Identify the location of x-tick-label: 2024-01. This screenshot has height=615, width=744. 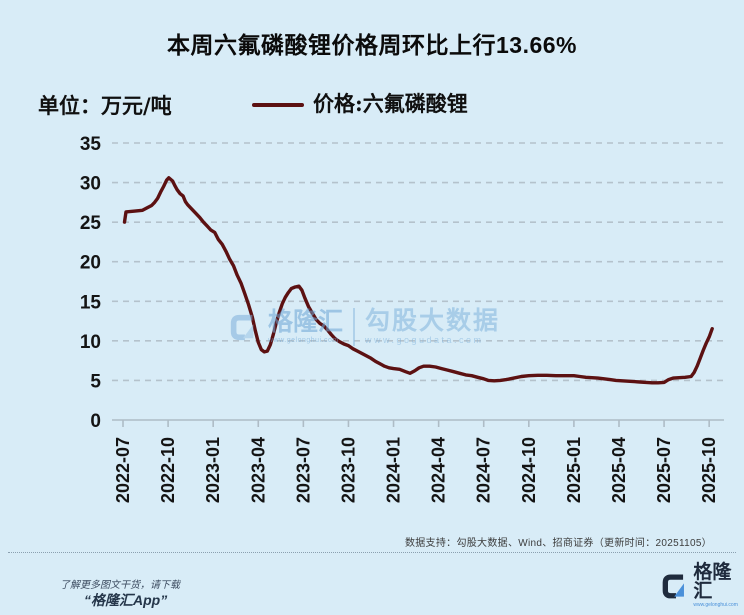
(394, 470).